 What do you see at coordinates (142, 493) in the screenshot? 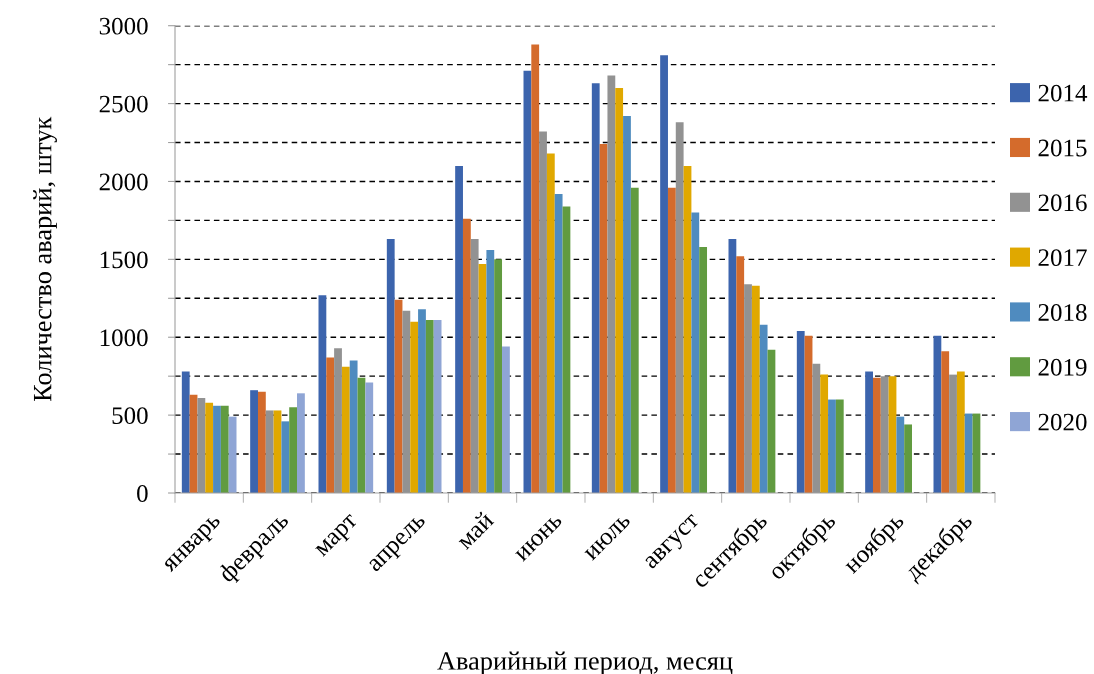
I see `y-tick-label: 0` at bounding box center [142, 493].